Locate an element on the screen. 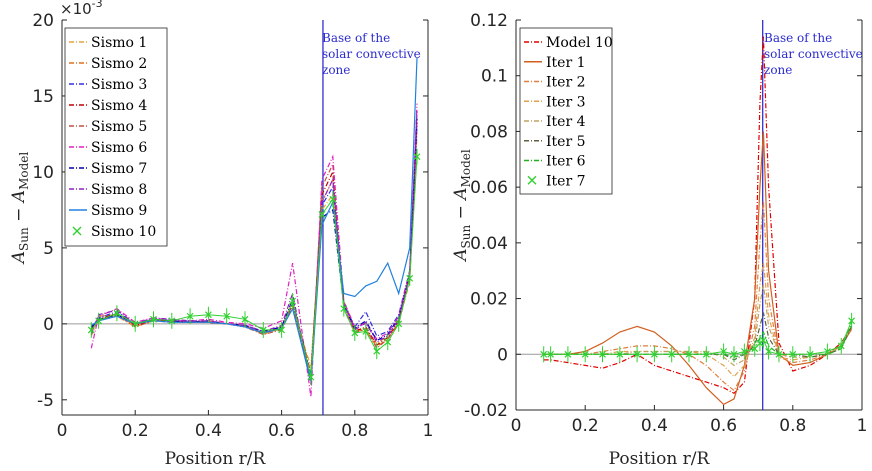 This screenshot has height=471, width=872. legend-label: Sismo 3 is located at coordinates (119, 85).